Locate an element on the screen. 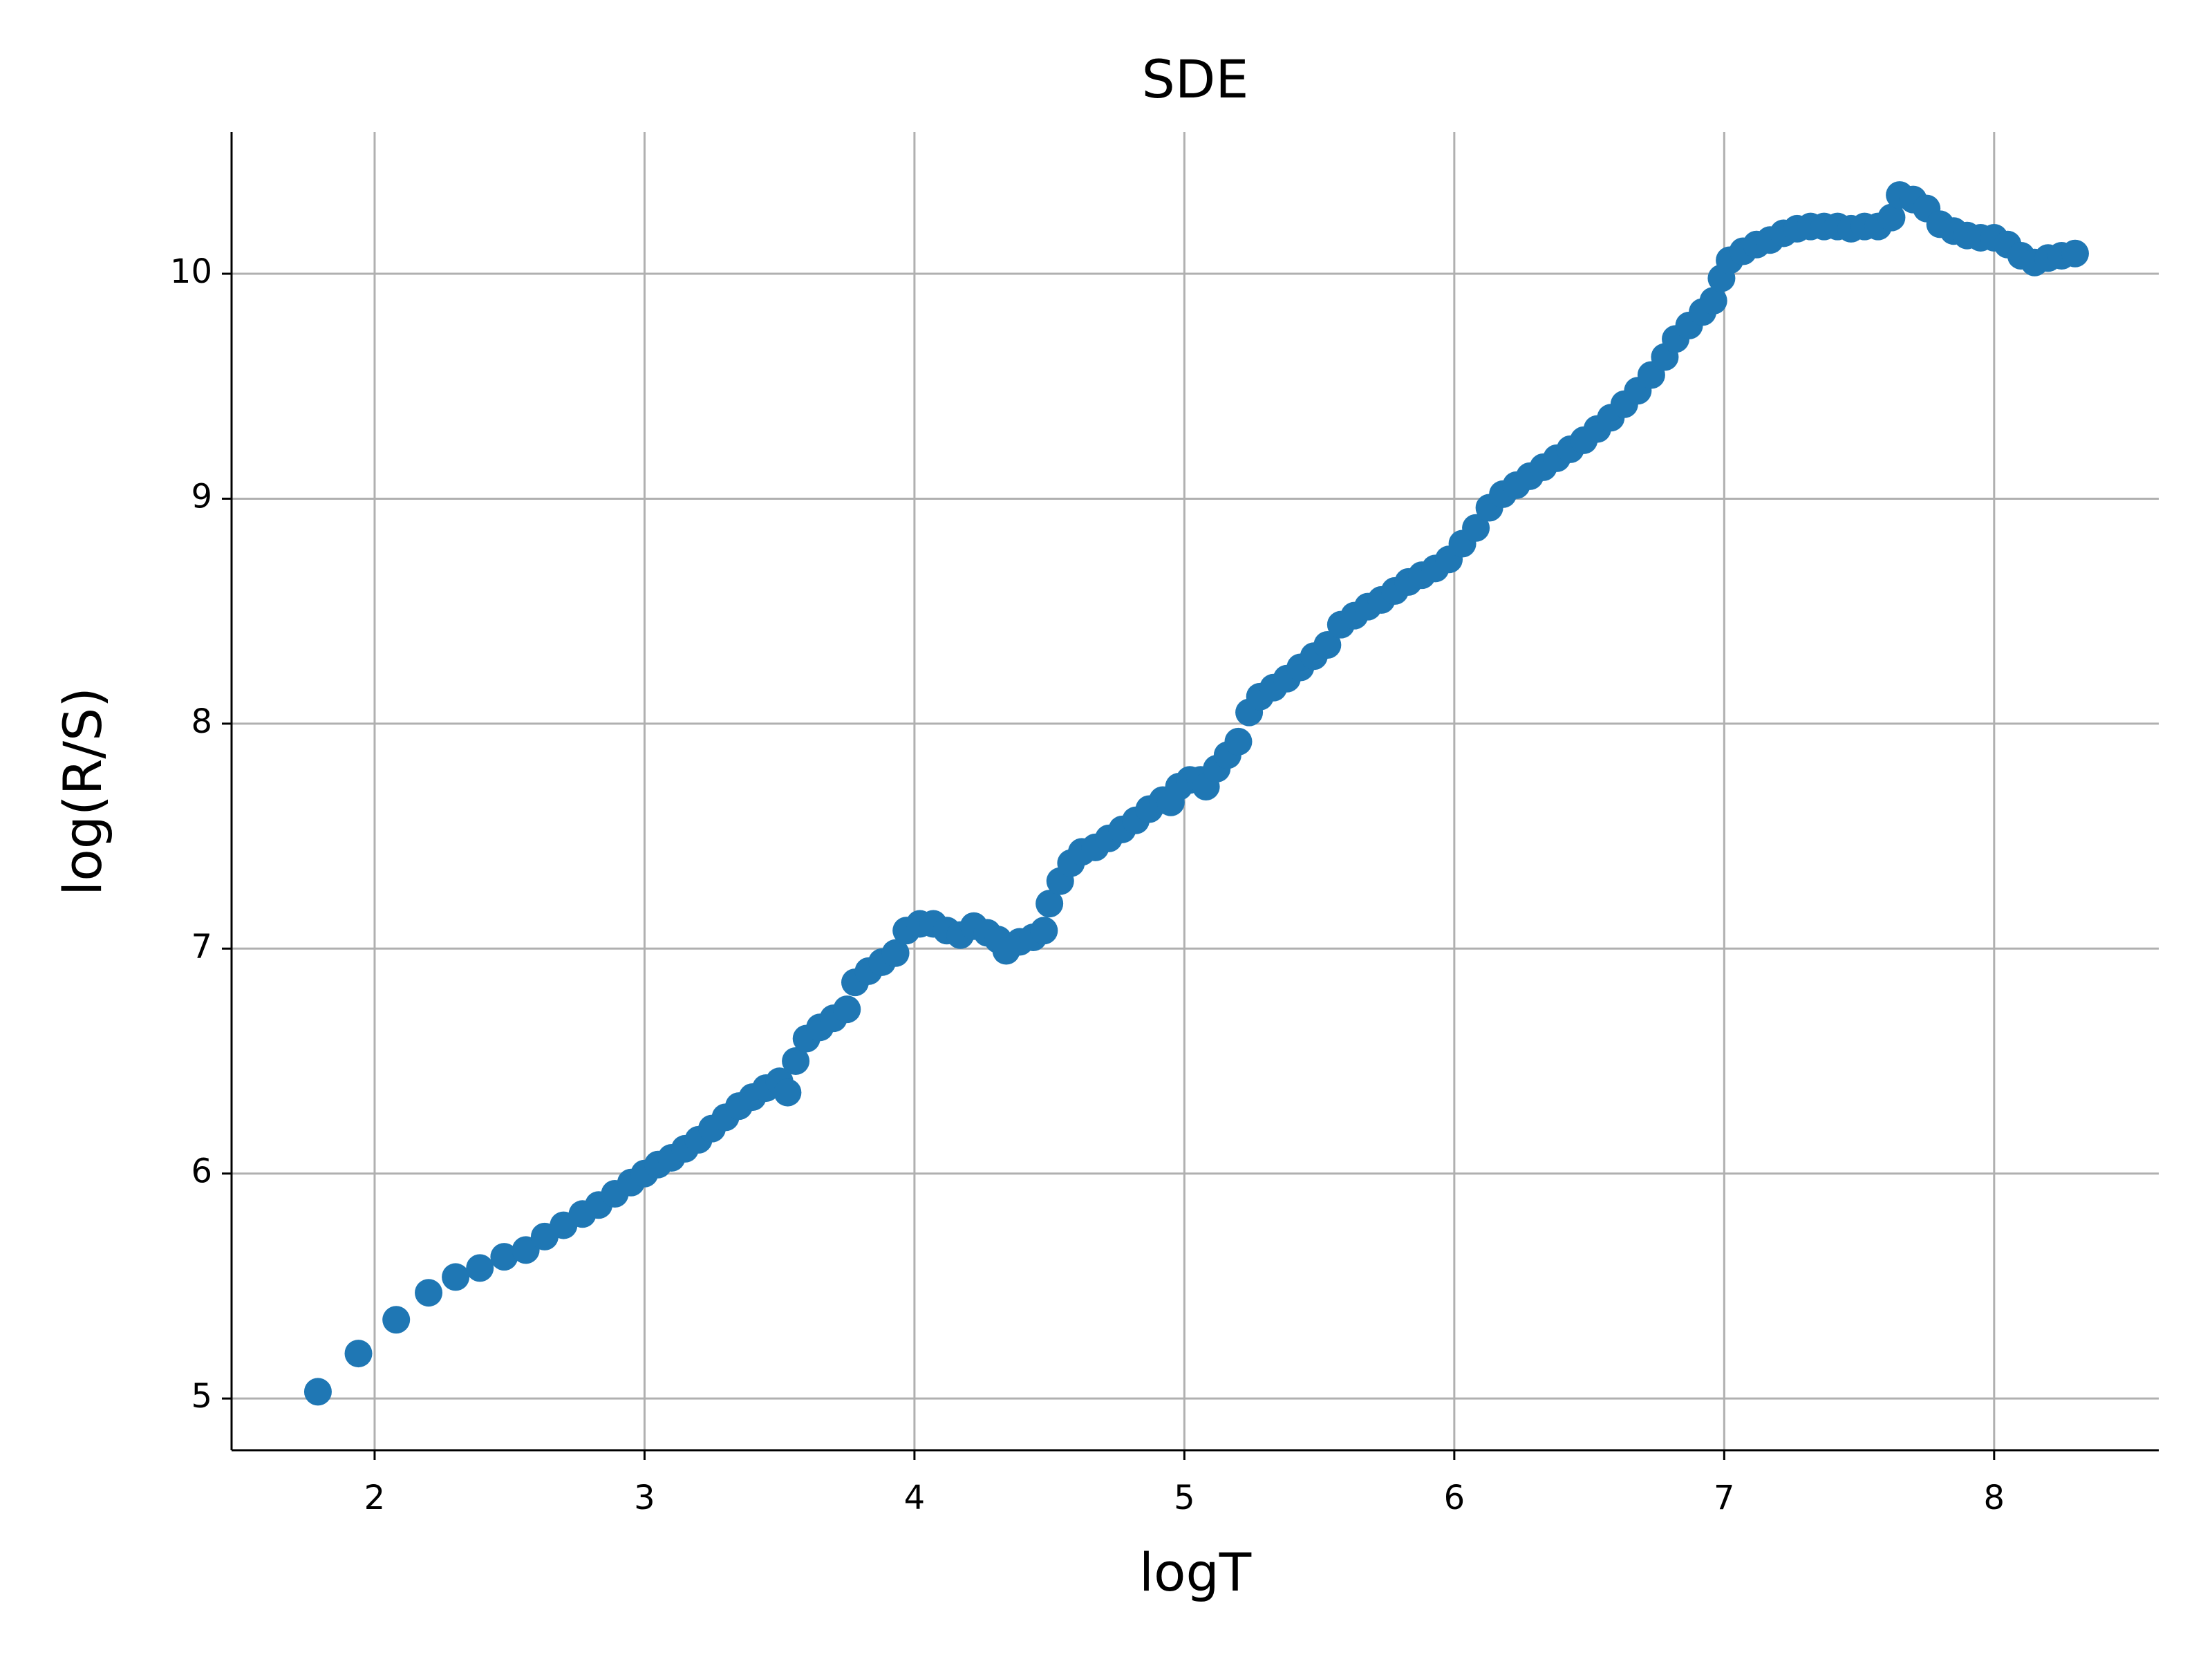 Image resolution: width=2212 pixels, height=1659 pixels. y-tick-label: 6 is located at coordinates (201, 1171).